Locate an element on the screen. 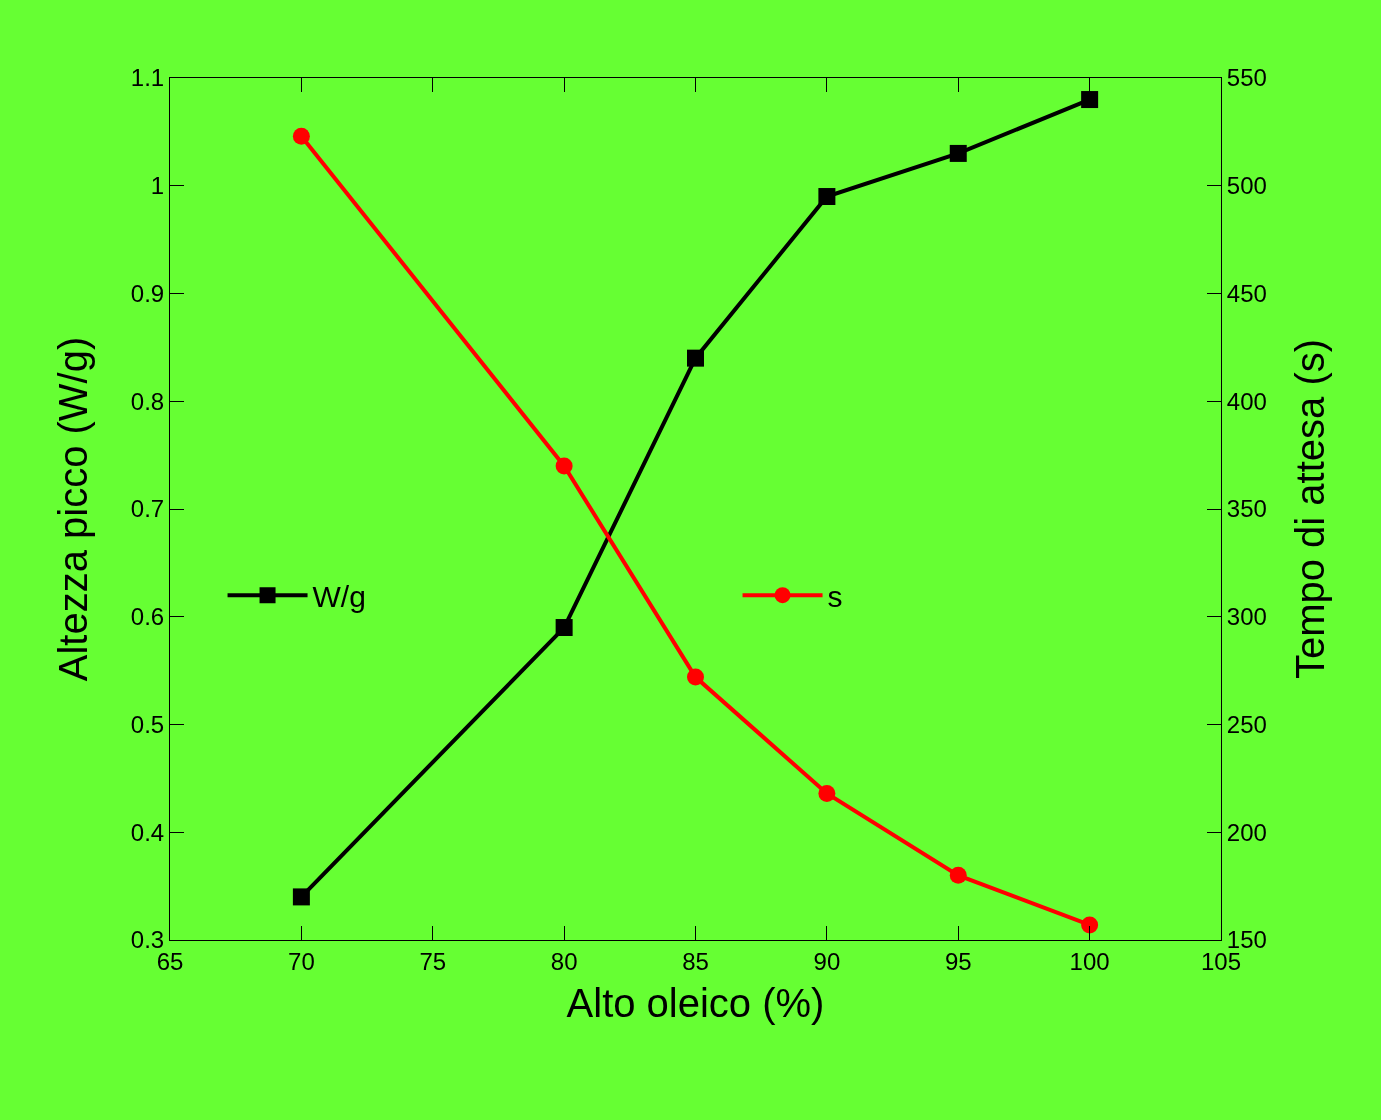 The width and height of the screenshot is (1381, 1120). legend-label: s is located at coordinates (835, 596).